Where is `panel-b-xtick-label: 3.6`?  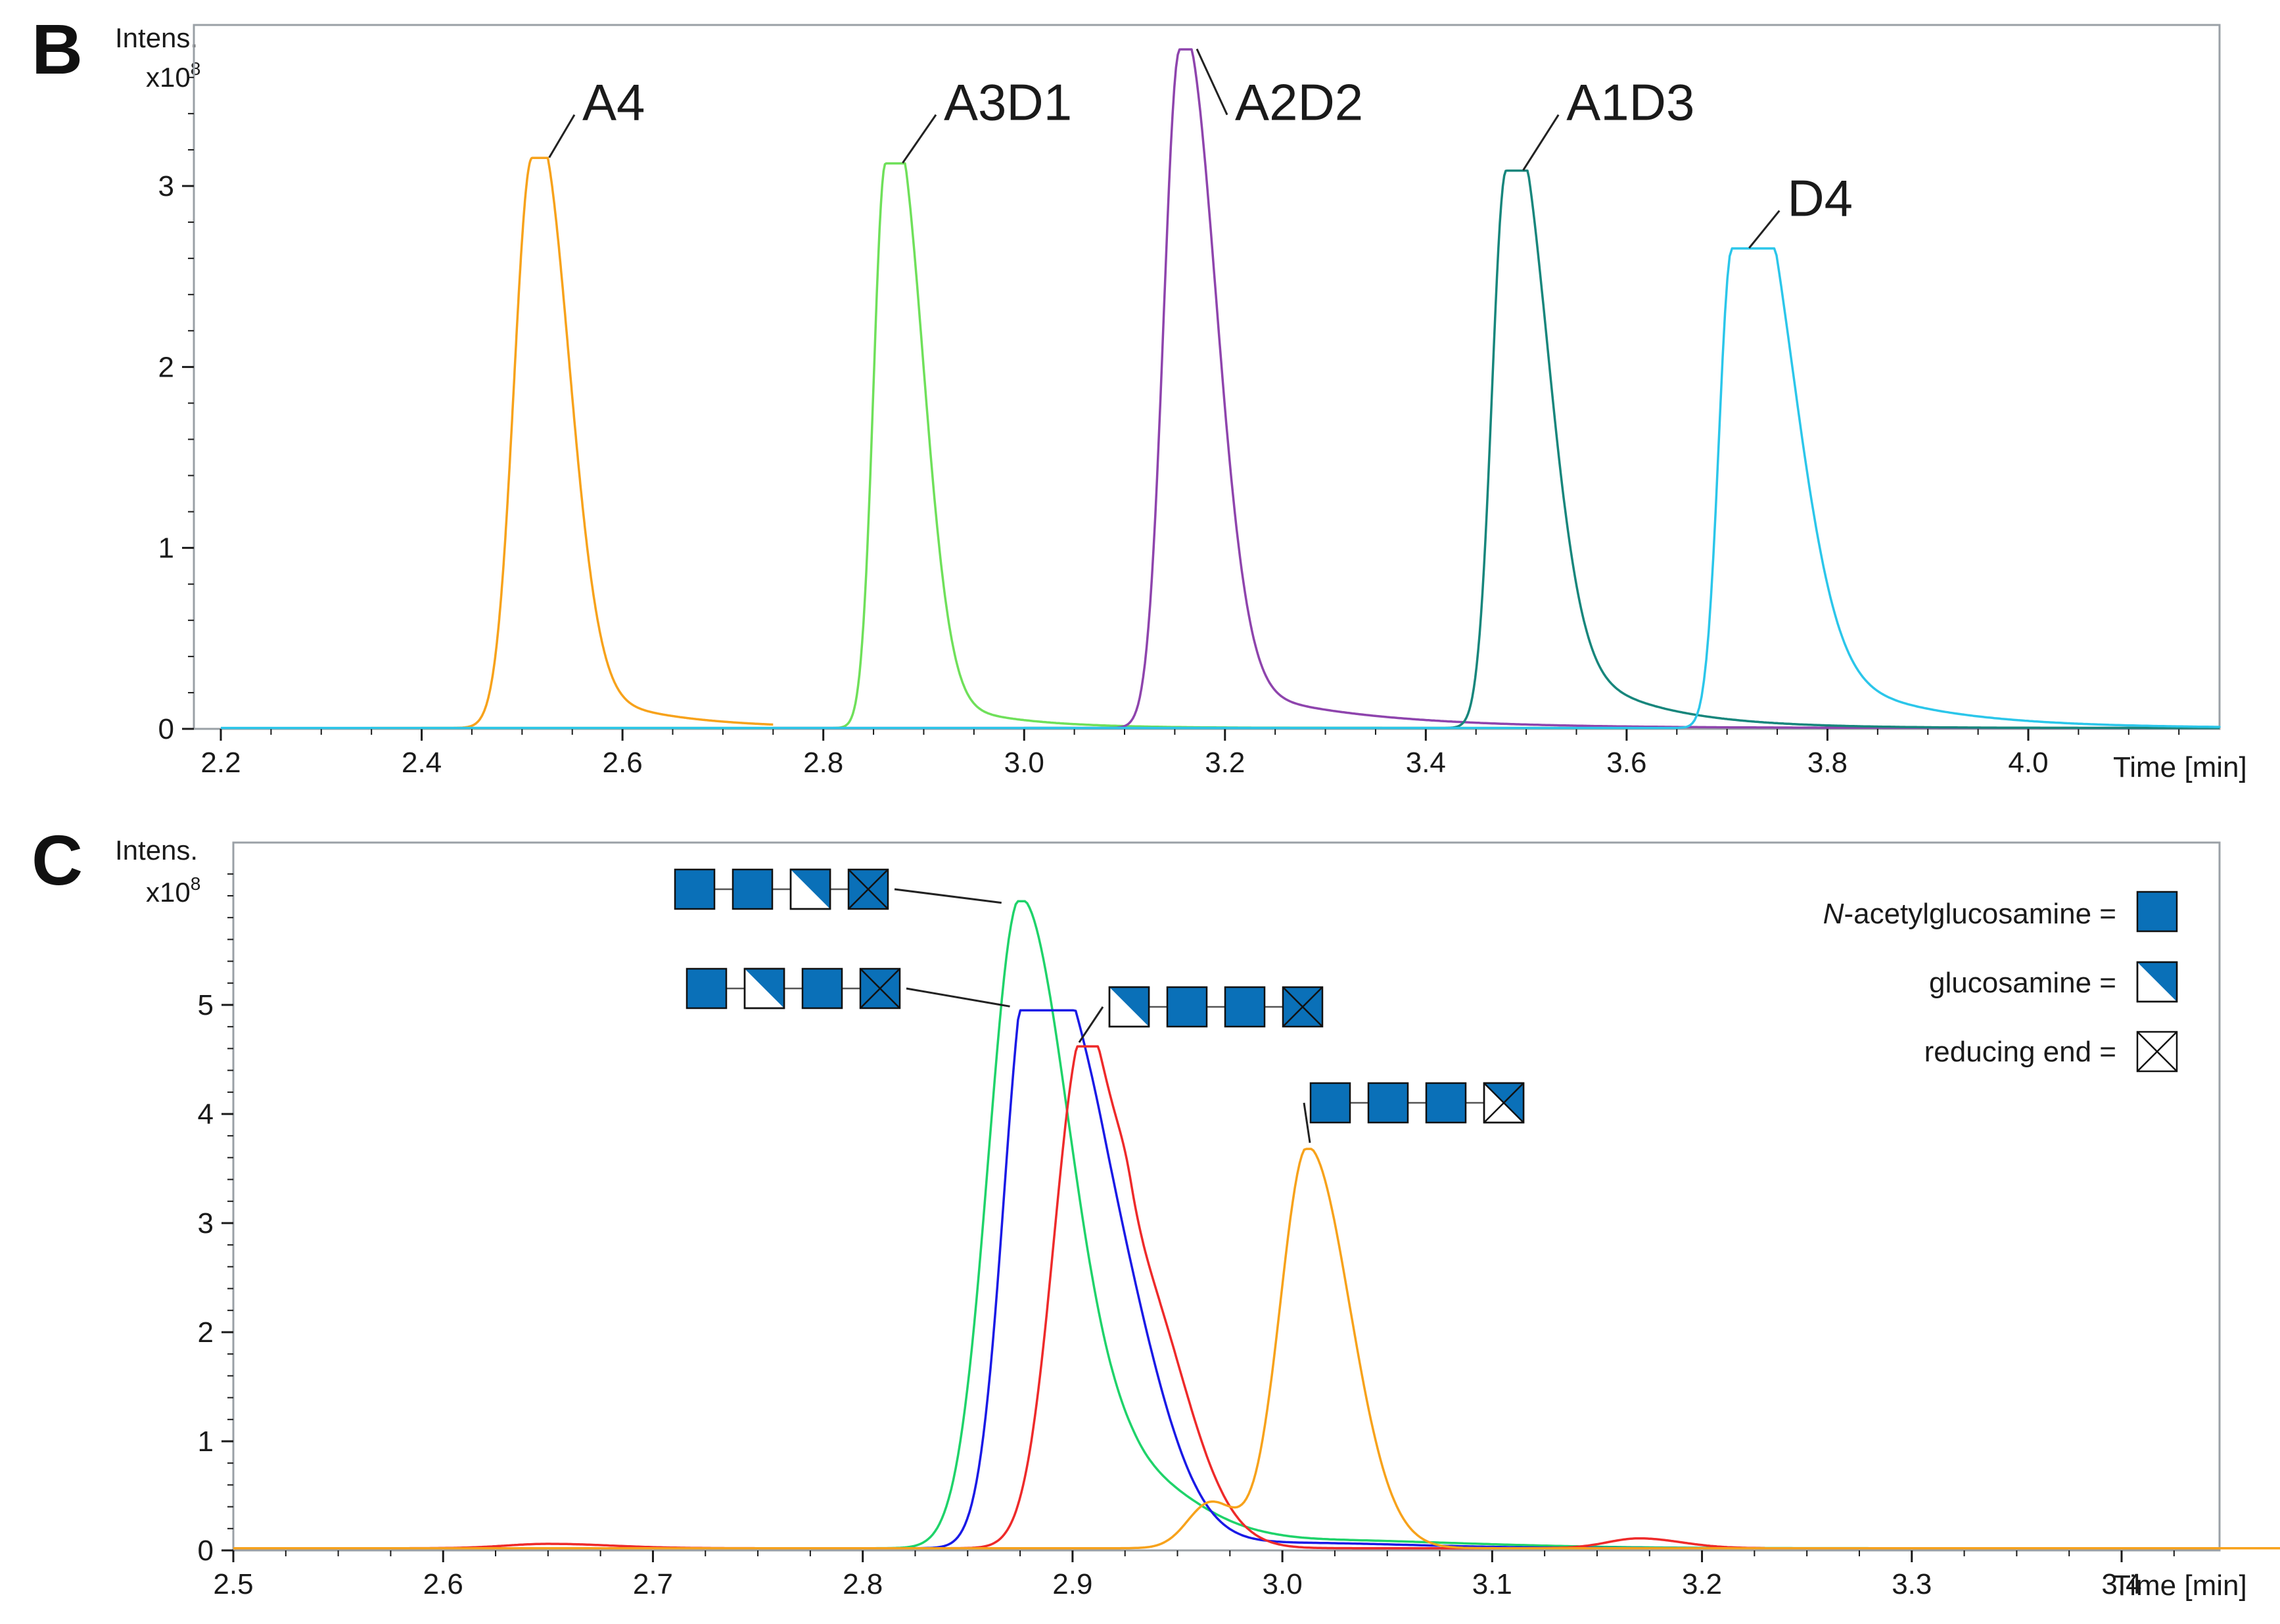 panel-b-xtick-label: 3.6 is located at coordinates (1626, 763).